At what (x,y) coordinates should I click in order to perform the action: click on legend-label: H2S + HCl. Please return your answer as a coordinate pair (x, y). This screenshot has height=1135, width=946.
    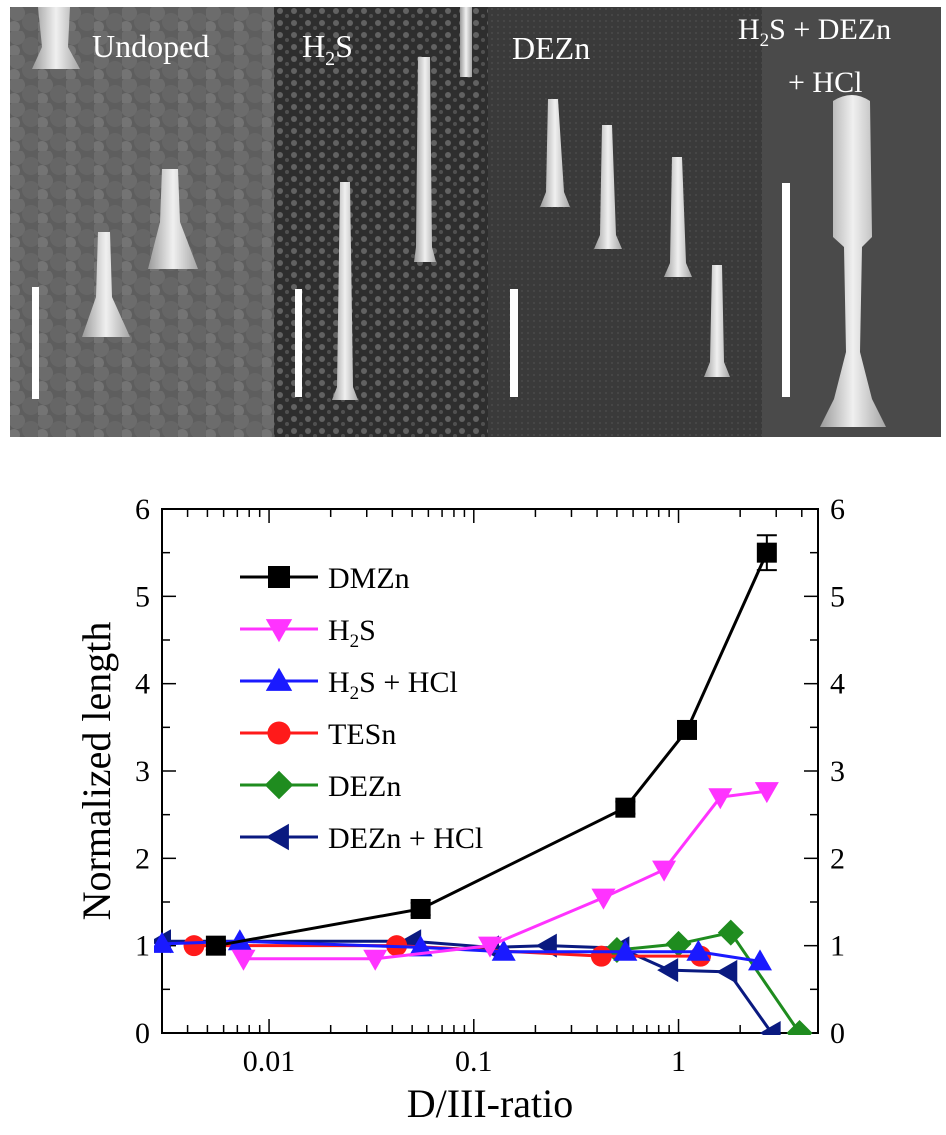
    Looking at the image, I should click on (393, 685).